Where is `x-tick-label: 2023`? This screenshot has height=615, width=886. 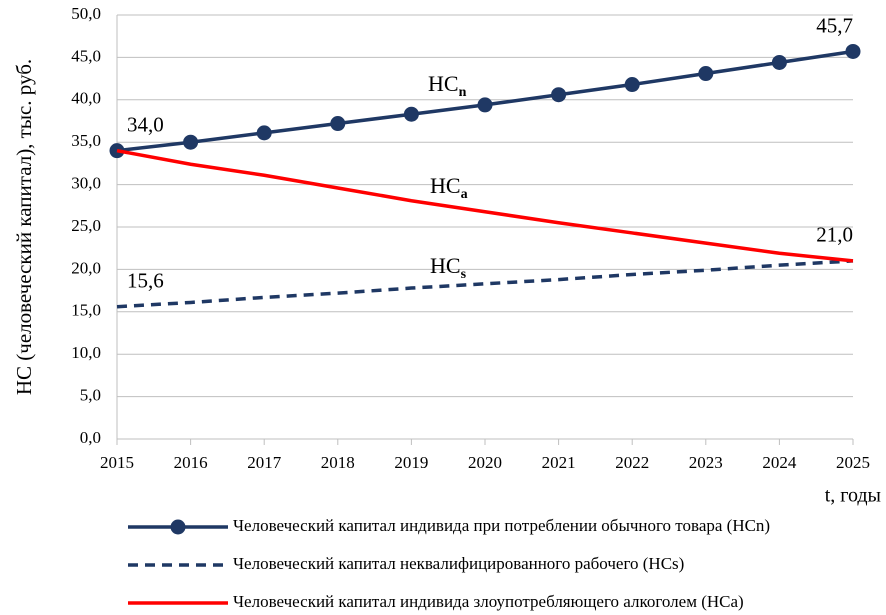
x-tick-label: 2023 is located at coordinates (706, 462).